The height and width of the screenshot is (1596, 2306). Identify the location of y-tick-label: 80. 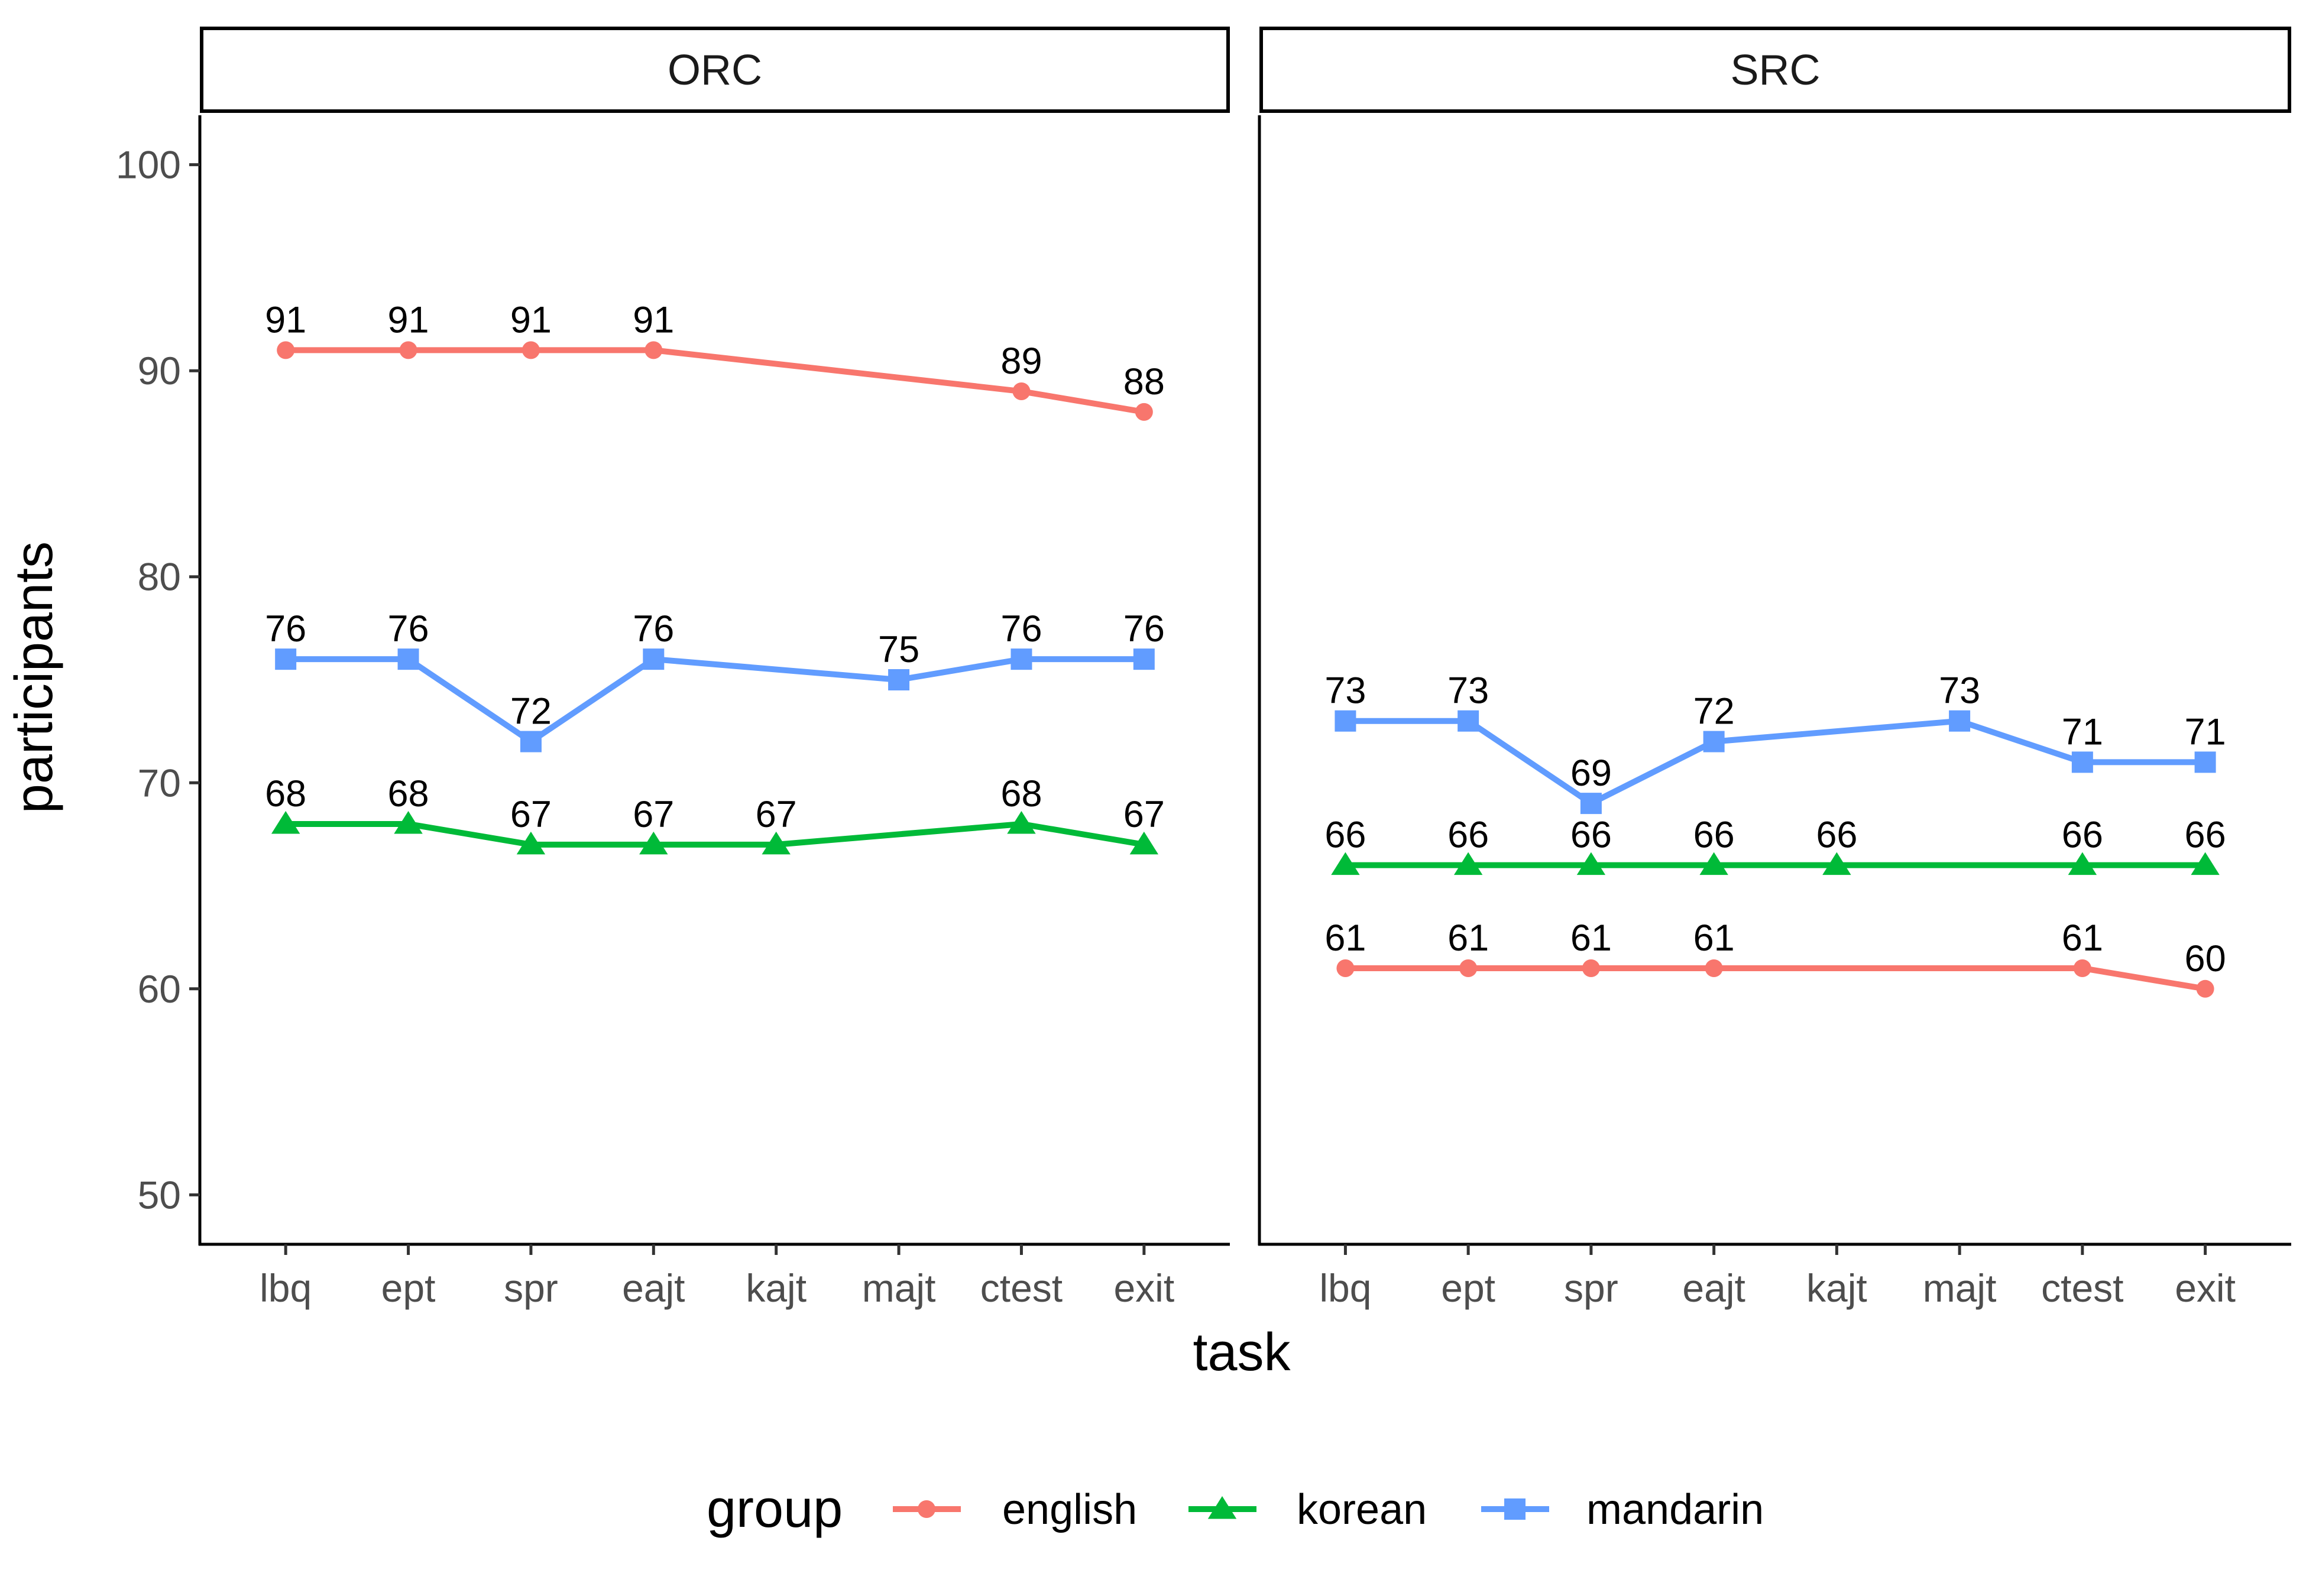
(159, 577).